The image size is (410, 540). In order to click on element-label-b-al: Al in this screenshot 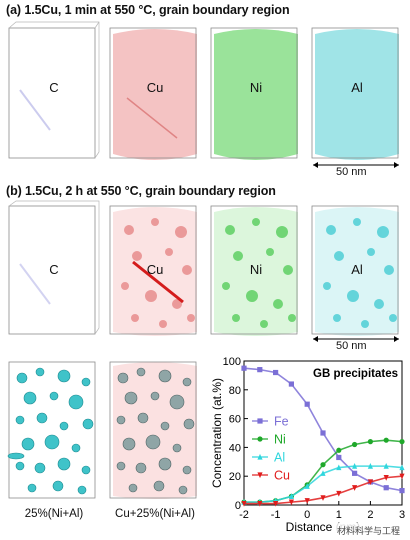, I will do `click(357, 269)`.